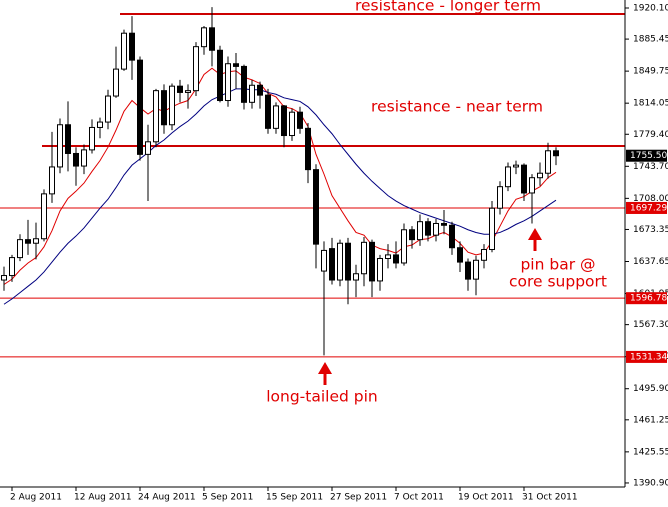 Image resolution: width=668 pixels, height=507 pixels. Describe the element at coordinates (650, 199) in the screenshot. I see `y-tick-label: 1708.00` at that location.